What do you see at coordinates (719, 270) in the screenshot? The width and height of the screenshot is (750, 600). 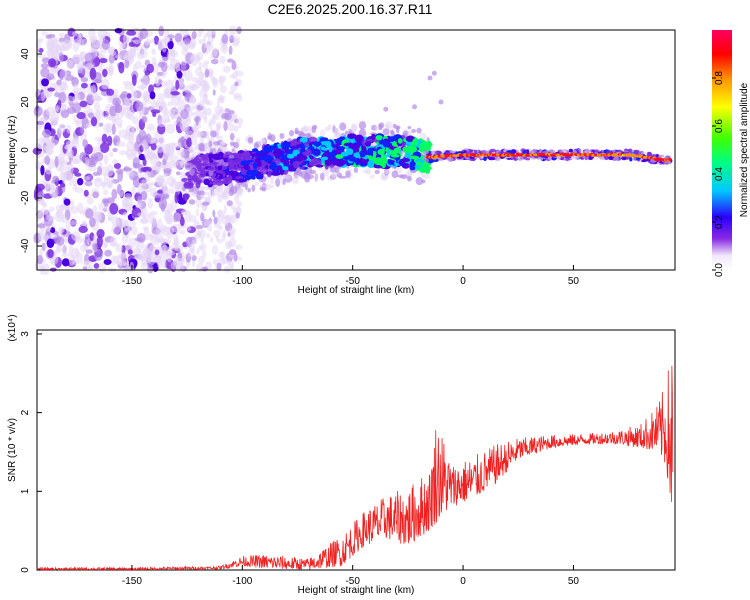 I see `colorbar-tick-label: 0.0` at bounding box center [719, 270].